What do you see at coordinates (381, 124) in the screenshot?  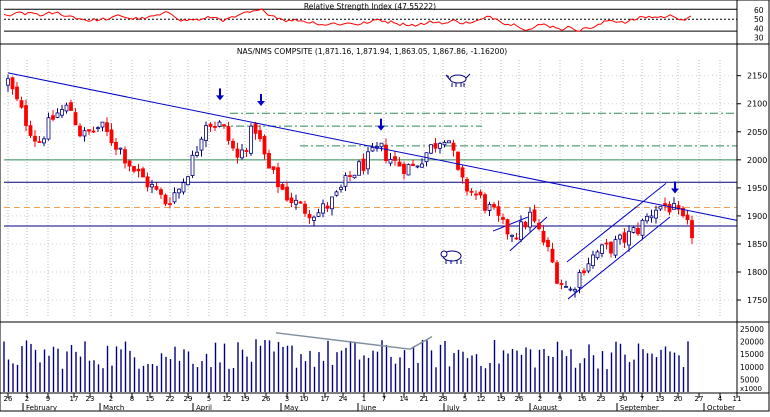 I see `down-arrow-icon` at bounding box center [381, 124].